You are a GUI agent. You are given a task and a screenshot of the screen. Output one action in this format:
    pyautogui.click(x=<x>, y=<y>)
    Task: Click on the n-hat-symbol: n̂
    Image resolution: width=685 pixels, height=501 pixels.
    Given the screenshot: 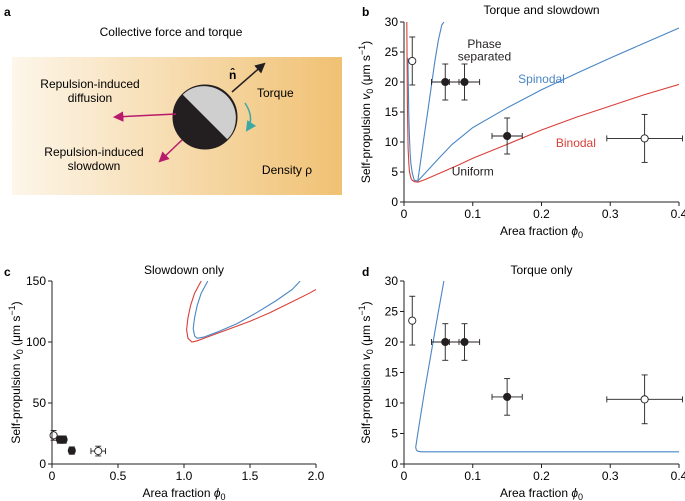 What is the action you would take?
    pyautogui.click(x=232, y=74)
    